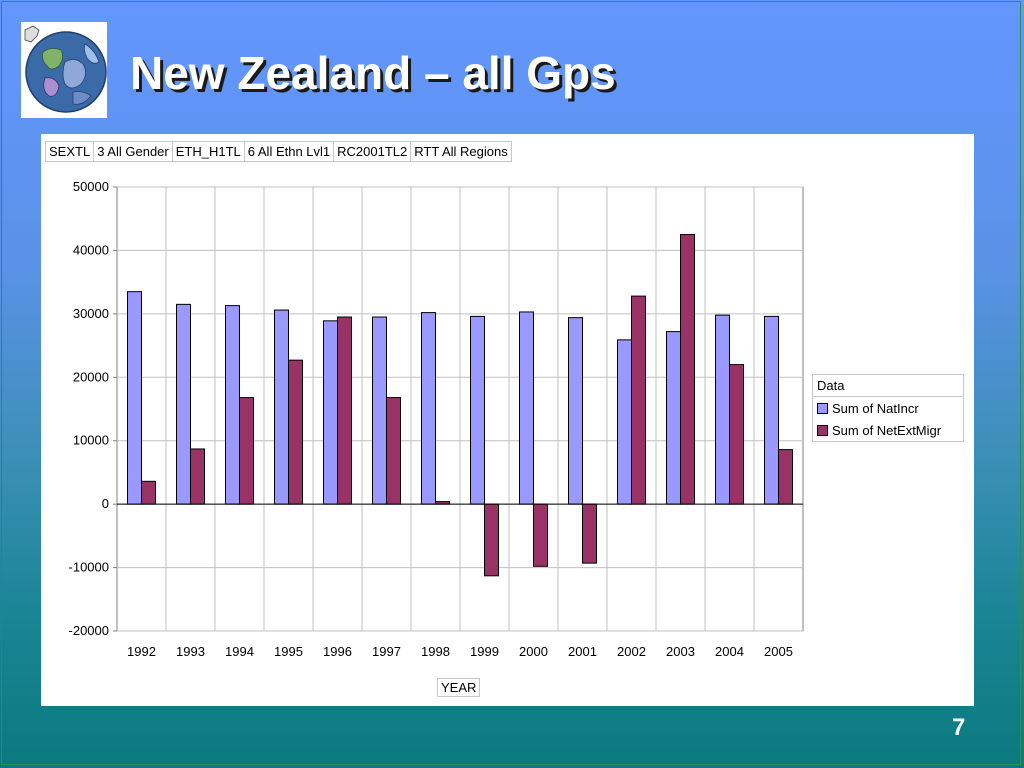 The width and height of the screenshot is (1024, 768). I want to click on y-tick-label: 30000, so click(91, 313).